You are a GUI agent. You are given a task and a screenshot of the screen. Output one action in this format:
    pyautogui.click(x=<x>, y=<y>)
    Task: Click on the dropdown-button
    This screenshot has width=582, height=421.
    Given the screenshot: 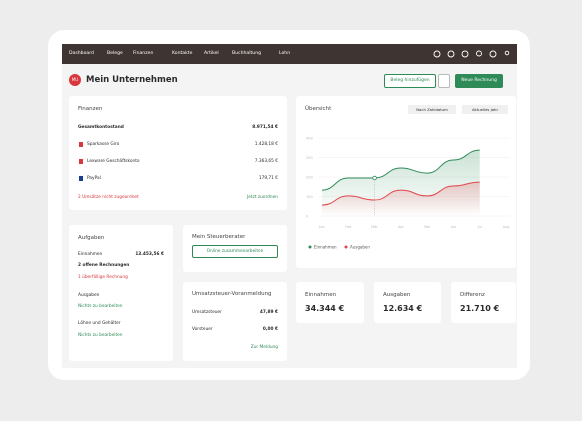 What is the action you would take?
    pyautogui.click(x=444, y=81)
    